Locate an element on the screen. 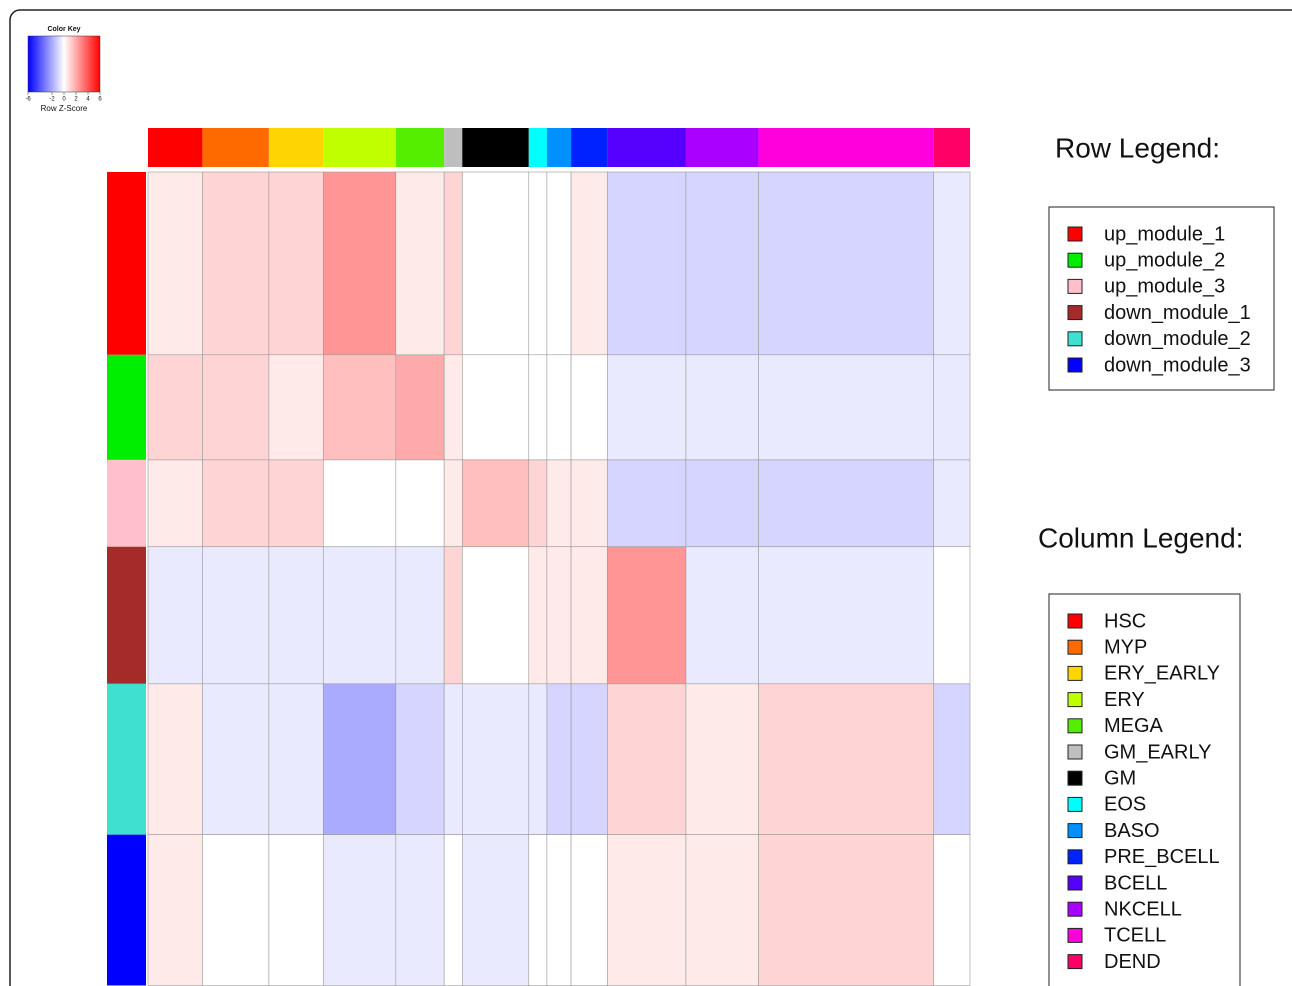 The image size is (1292, 986). legend-label: MEGA is located at coordinates (1134, 726).